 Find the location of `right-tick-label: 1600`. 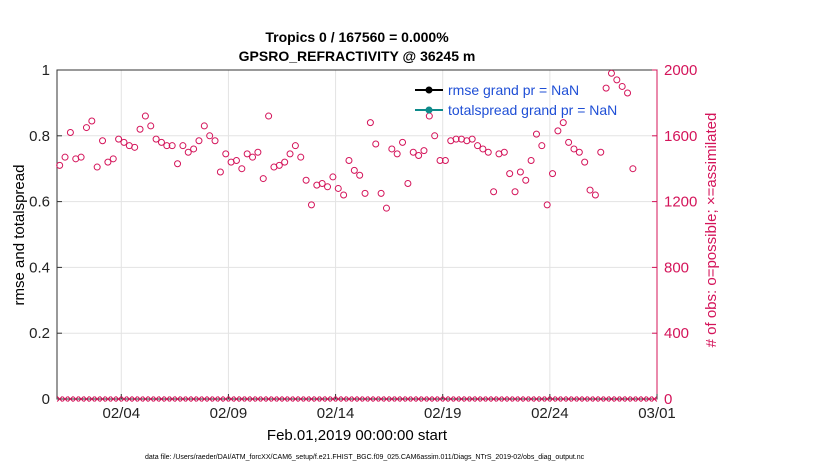

right-tick-label: 1600 is located at coordinates (680, 136).